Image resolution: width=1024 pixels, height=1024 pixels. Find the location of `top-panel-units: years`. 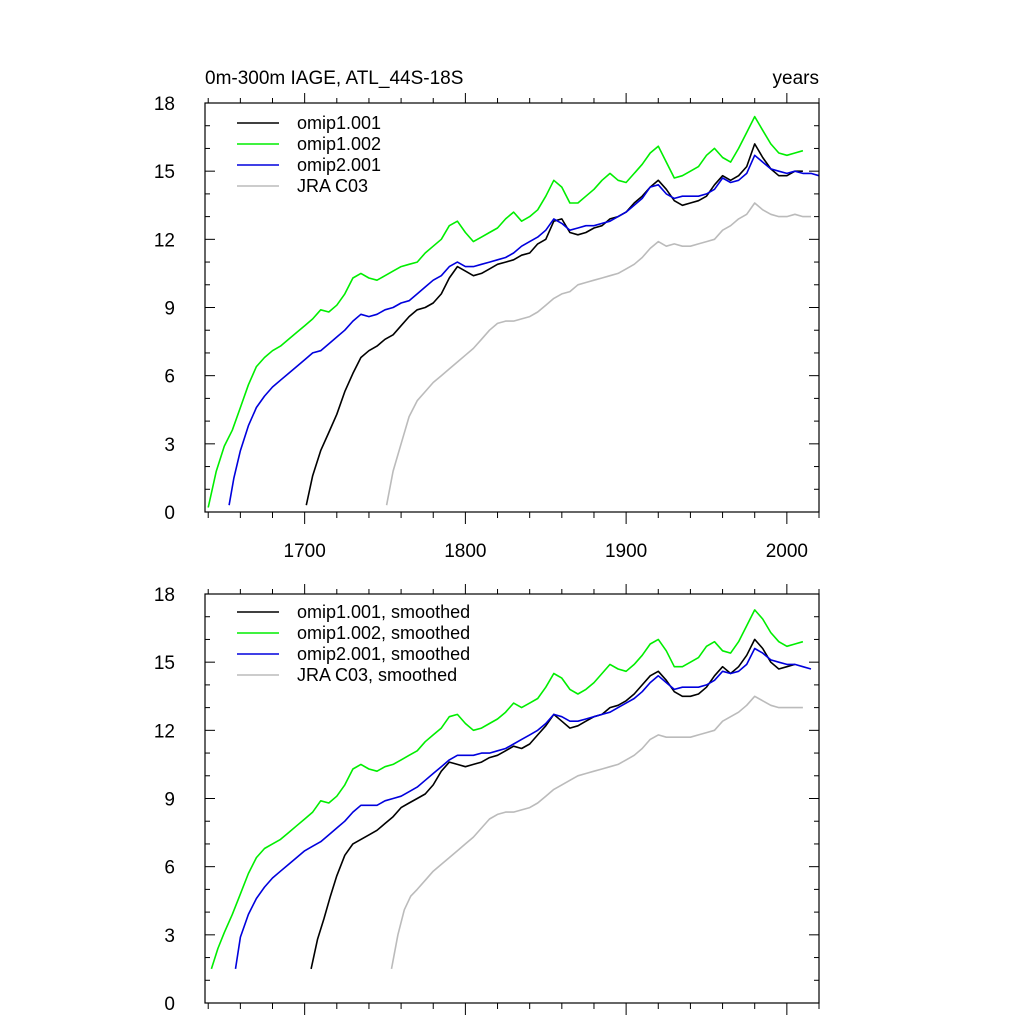

top-panel-units: years is located at coordinates (796, 78).